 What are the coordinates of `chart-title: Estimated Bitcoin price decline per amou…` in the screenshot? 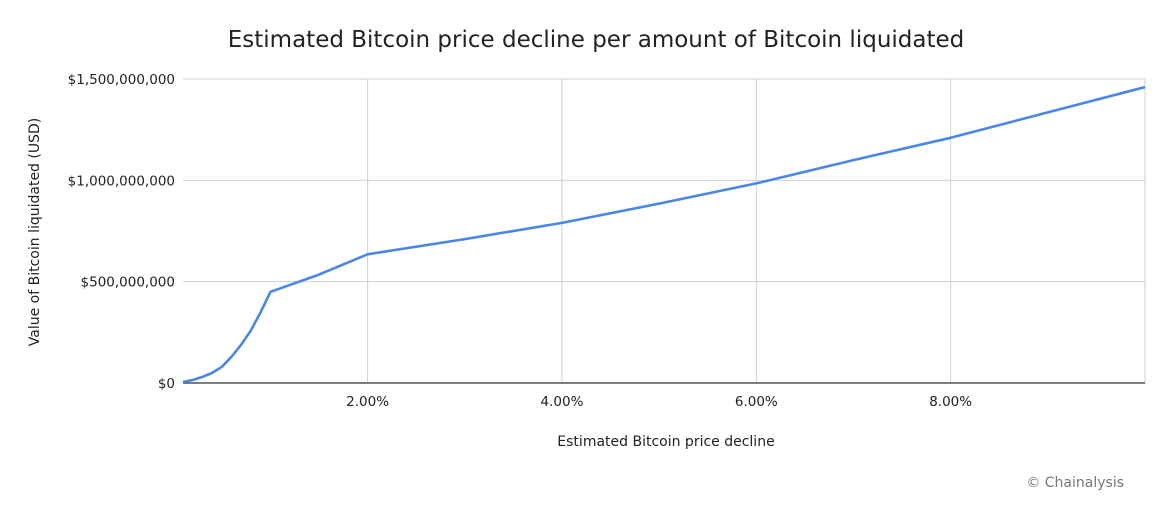 It's located at (596, 40).